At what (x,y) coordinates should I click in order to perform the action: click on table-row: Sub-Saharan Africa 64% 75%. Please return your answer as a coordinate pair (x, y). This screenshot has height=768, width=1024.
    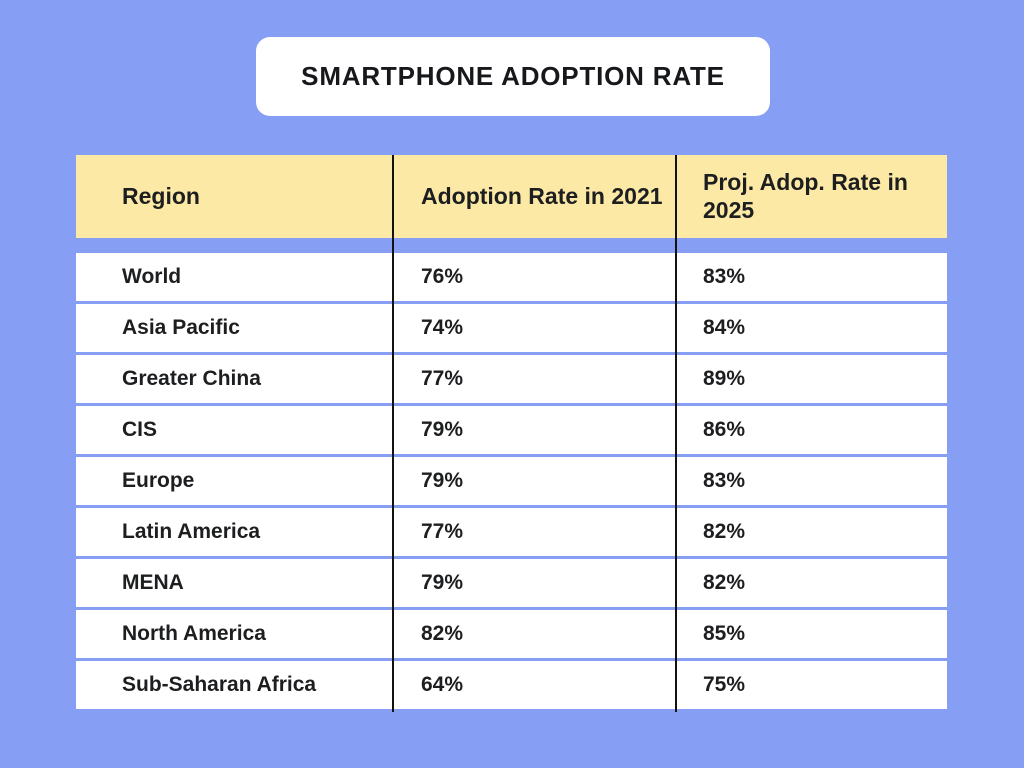
    Looking at the image, I should click on (511, 685).